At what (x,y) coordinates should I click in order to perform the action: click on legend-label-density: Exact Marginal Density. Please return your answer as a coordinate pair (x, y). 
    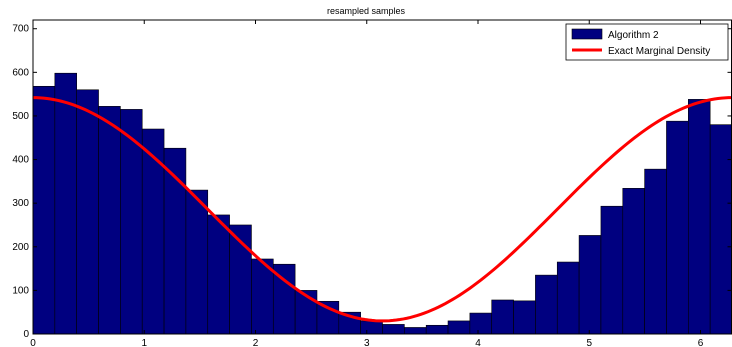
    Looking at the image, I should click on (659, 51).